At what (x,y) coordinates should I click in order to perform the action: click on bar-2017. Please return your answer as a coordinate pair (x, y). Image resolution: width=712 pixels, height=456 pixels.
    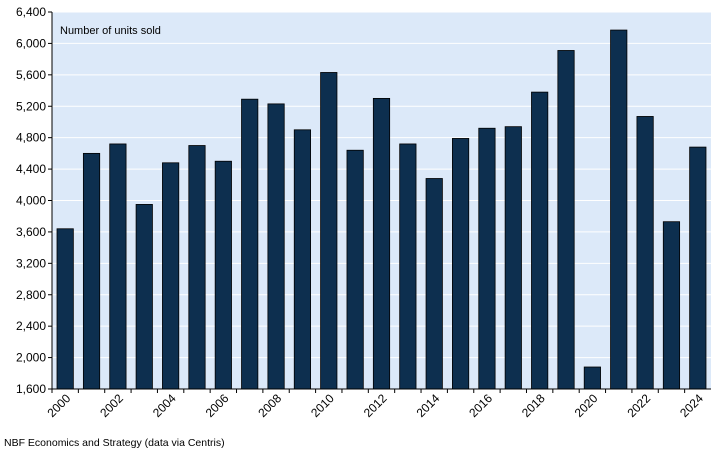
    Looking at the image, I should click on (513, 258).